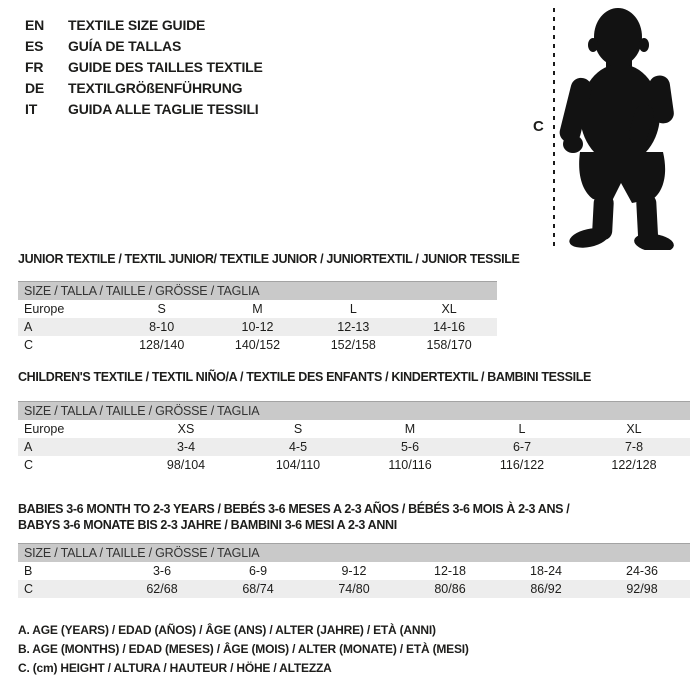  I want to click on row-label: B, so click(28, 571).